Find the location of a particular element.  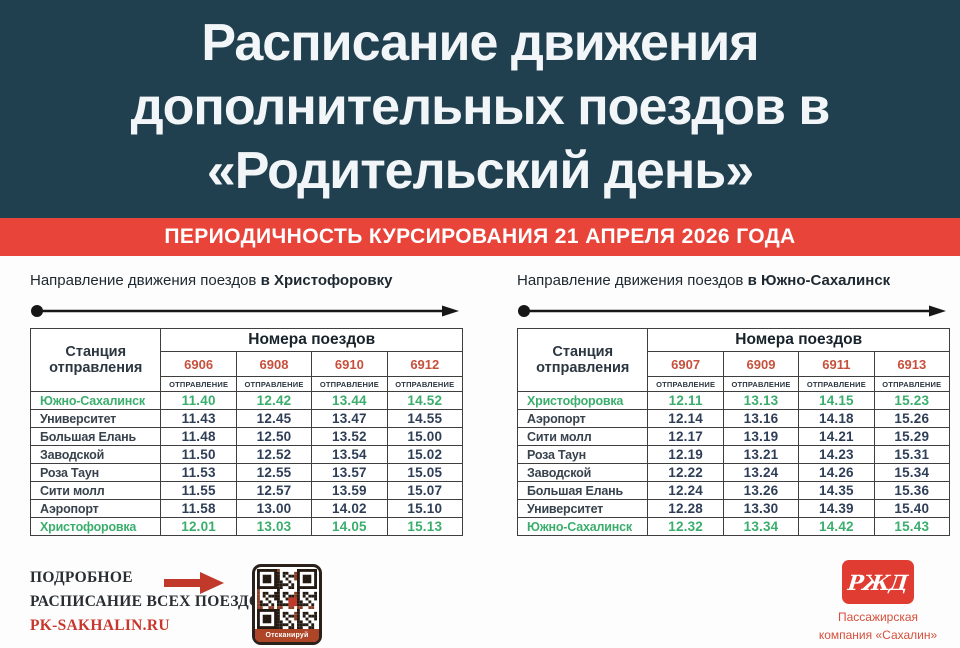

direction-destination: в Южно-Сахалинск is located at coordinates (819, 280).